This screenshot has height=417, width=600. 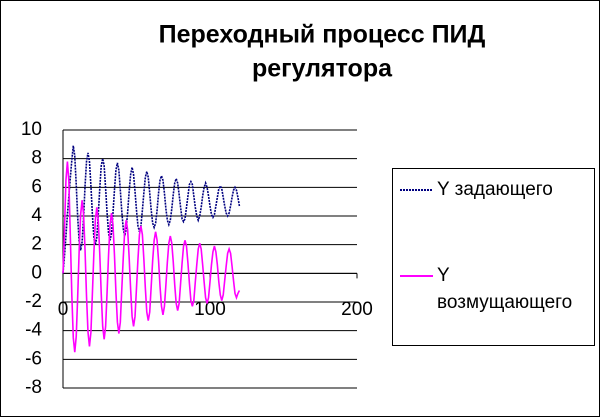 What do you see at coordinates (36, 244) in the screenshot?
I see `y-tick-label: 2` at bounding box center [36, 244].